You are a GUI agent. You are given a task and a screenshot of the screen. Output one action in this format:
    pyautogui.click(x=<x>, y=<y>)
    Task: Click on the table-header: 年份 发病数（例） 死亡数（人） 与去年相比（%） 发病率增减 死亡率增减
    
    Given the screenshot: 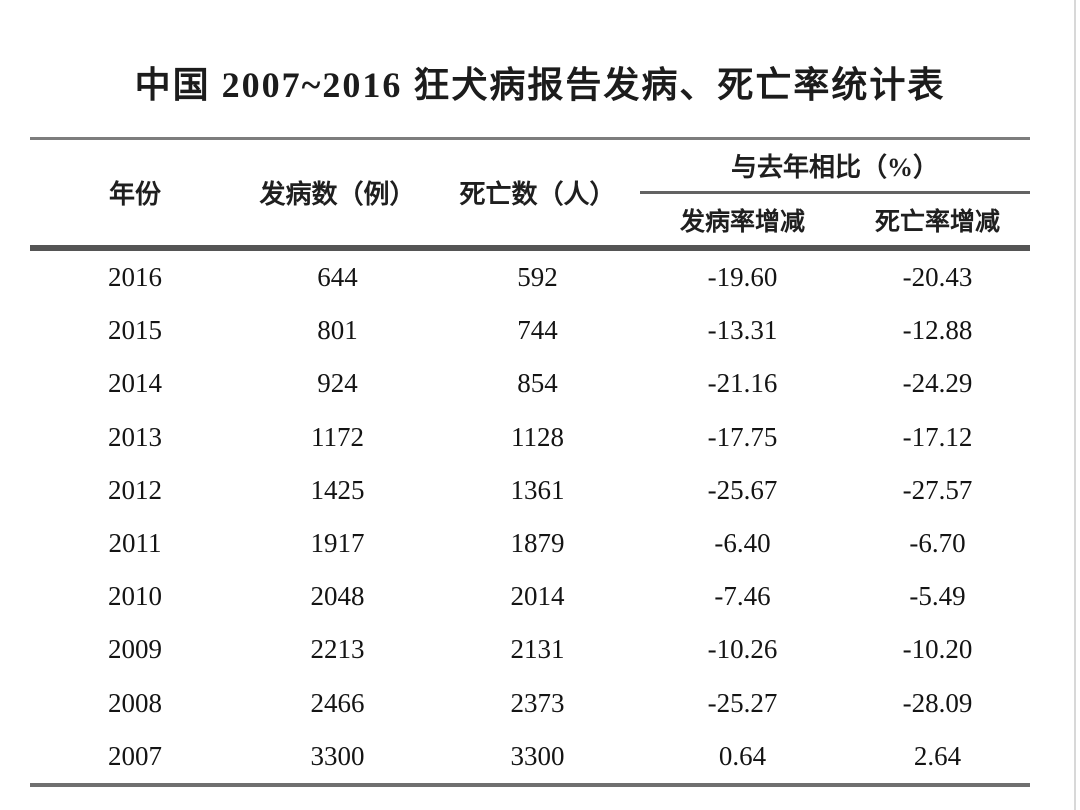 What is the action you would take?
    pyautogui.click(x=530, y=192)
    